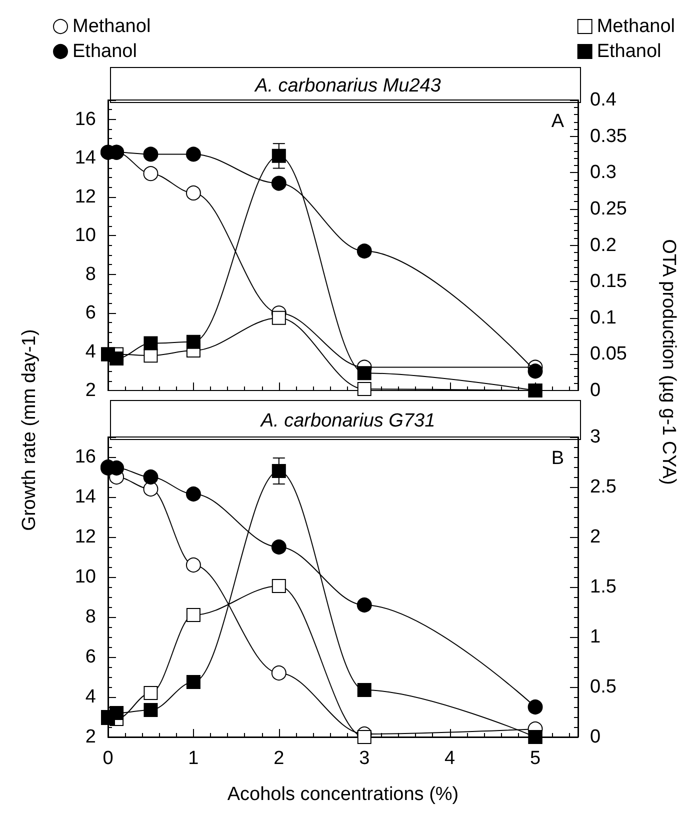  What do you see at coordinates (348, 86) in the screenshot?
I see `chart-title: A. carbonarius Mu243` at bounding box center [348, 86].